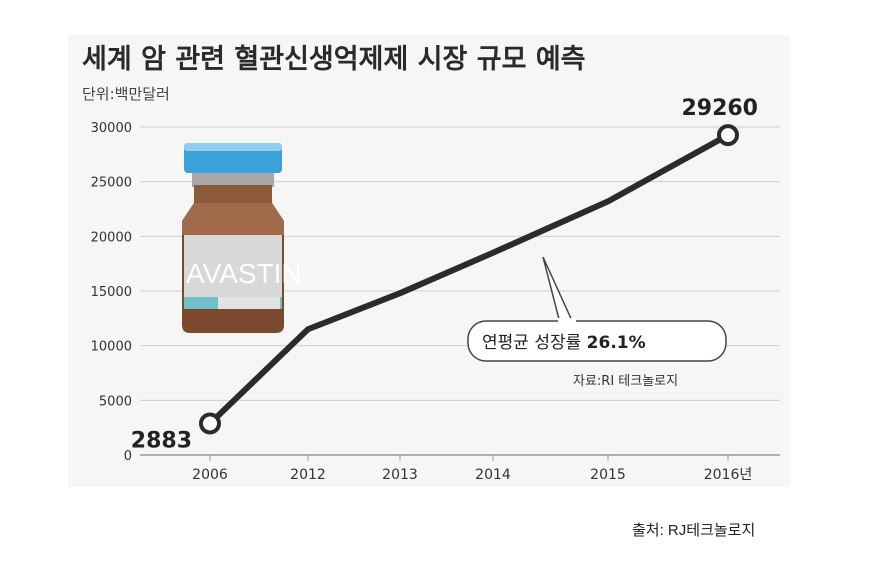 This screenshot has width=889, height=562. I want to click on y-tick-label: 15000, so click(111, 292).